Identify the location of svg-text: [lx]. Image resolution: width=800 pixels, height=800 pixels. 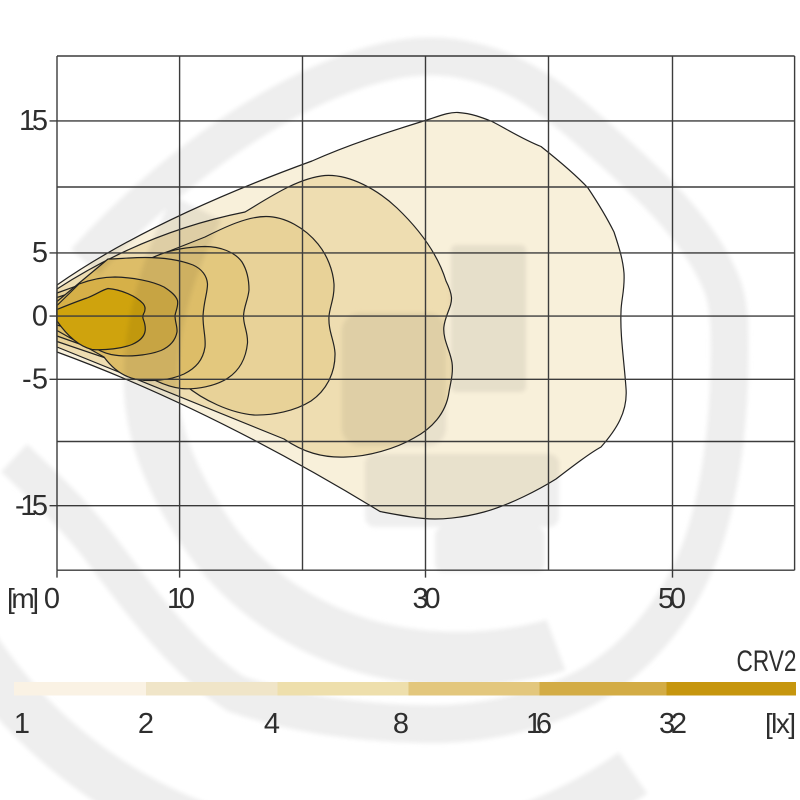
(780, 723).